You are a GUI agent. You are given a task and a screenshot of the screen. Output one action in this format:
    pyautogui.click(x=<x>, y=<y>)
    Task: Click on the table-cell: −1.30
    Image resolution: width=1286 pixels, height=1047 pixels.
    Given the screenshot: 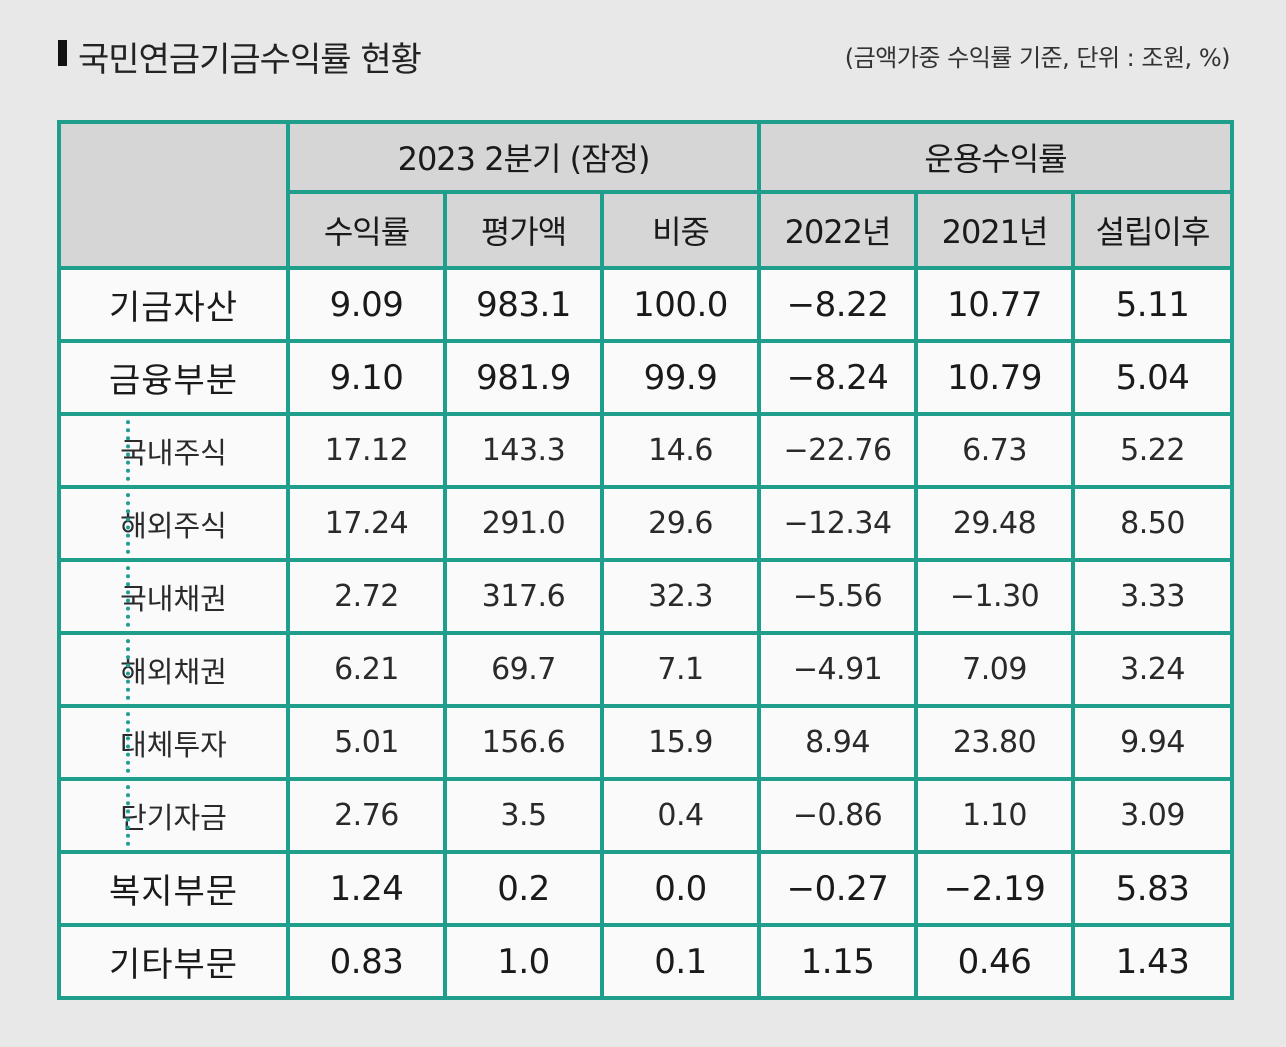 What is the action you would take?
    pyautogui.click(x=995, y=596)
    